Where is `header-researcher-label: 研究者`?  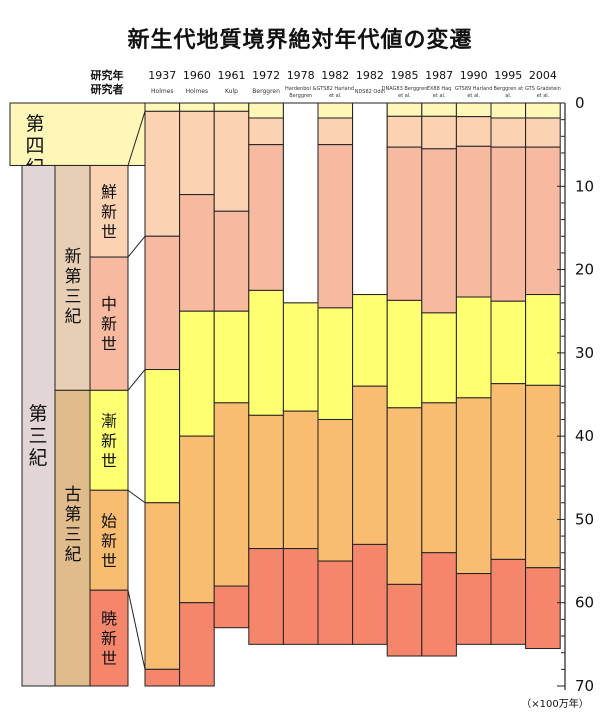
header-researcher-label: 研究者 is located at coordinates (107, 89).